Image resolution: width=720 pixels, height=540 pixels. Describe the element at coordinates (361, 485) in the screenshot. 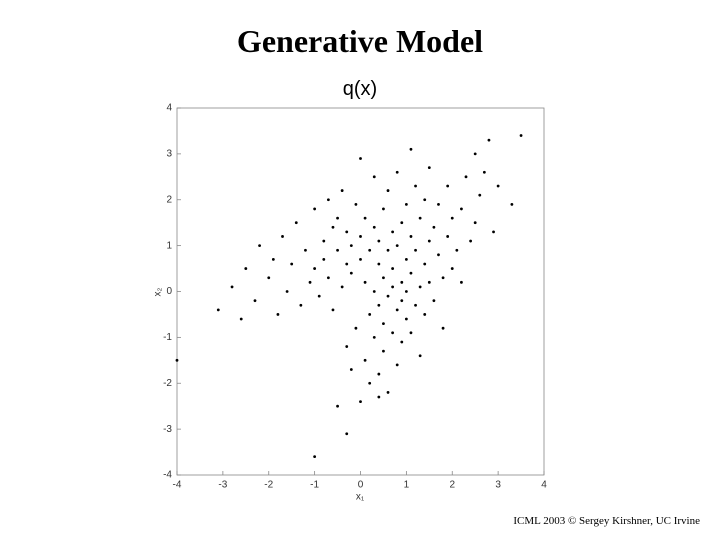

I see `x-tick-label: 0` at that location.